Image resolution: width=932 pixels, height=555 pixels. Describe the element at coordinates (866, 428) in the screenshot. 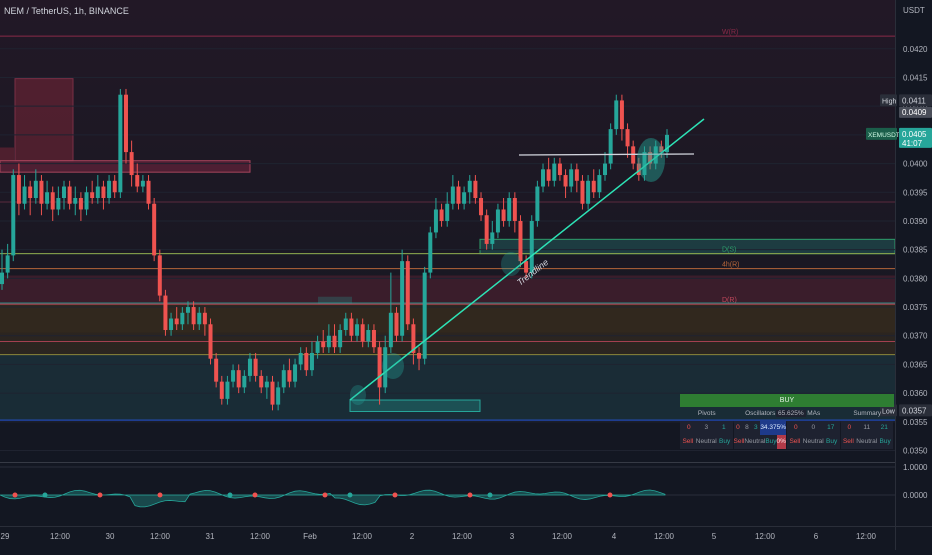

I see `widget-counts-summary: 0 11 21` at that location.